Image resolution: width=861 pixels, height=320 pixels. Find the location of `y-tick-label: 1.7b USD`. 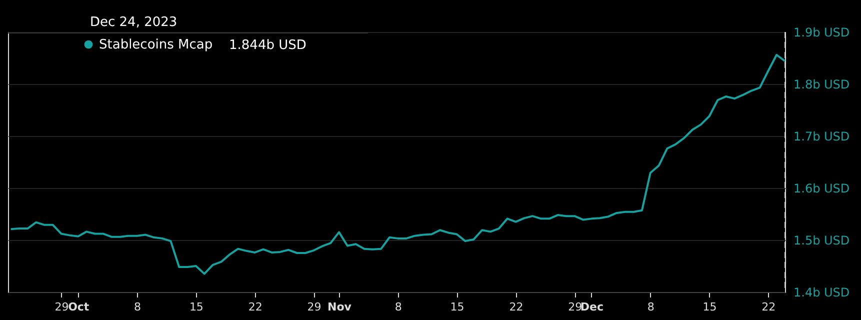

y-tick-label: 1.7b USD is located at coordinates (822, 137).